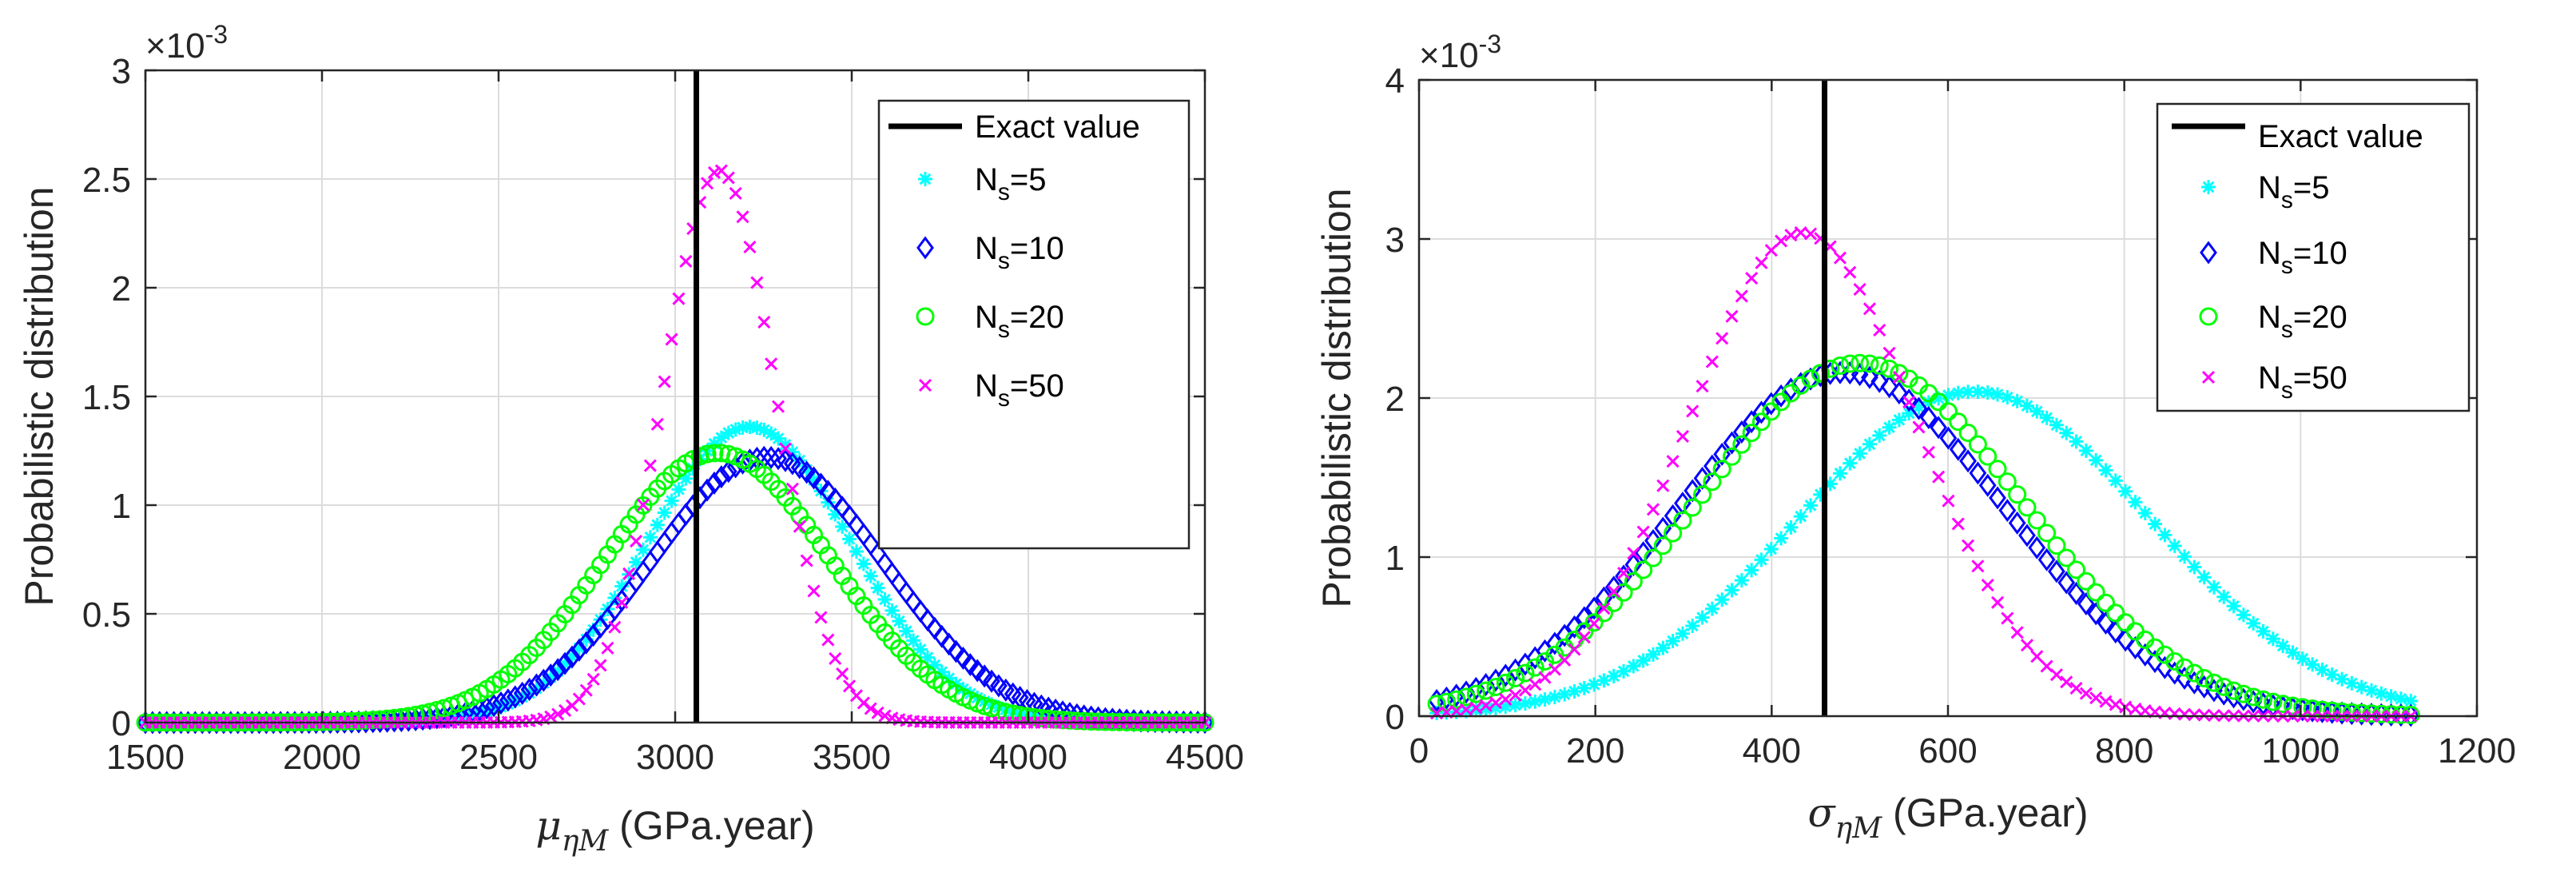 The image size is (2576, 884). Describe the element at coordinates (2208, 377) in the screenshot. I see `legend-marker-n50` at that location.